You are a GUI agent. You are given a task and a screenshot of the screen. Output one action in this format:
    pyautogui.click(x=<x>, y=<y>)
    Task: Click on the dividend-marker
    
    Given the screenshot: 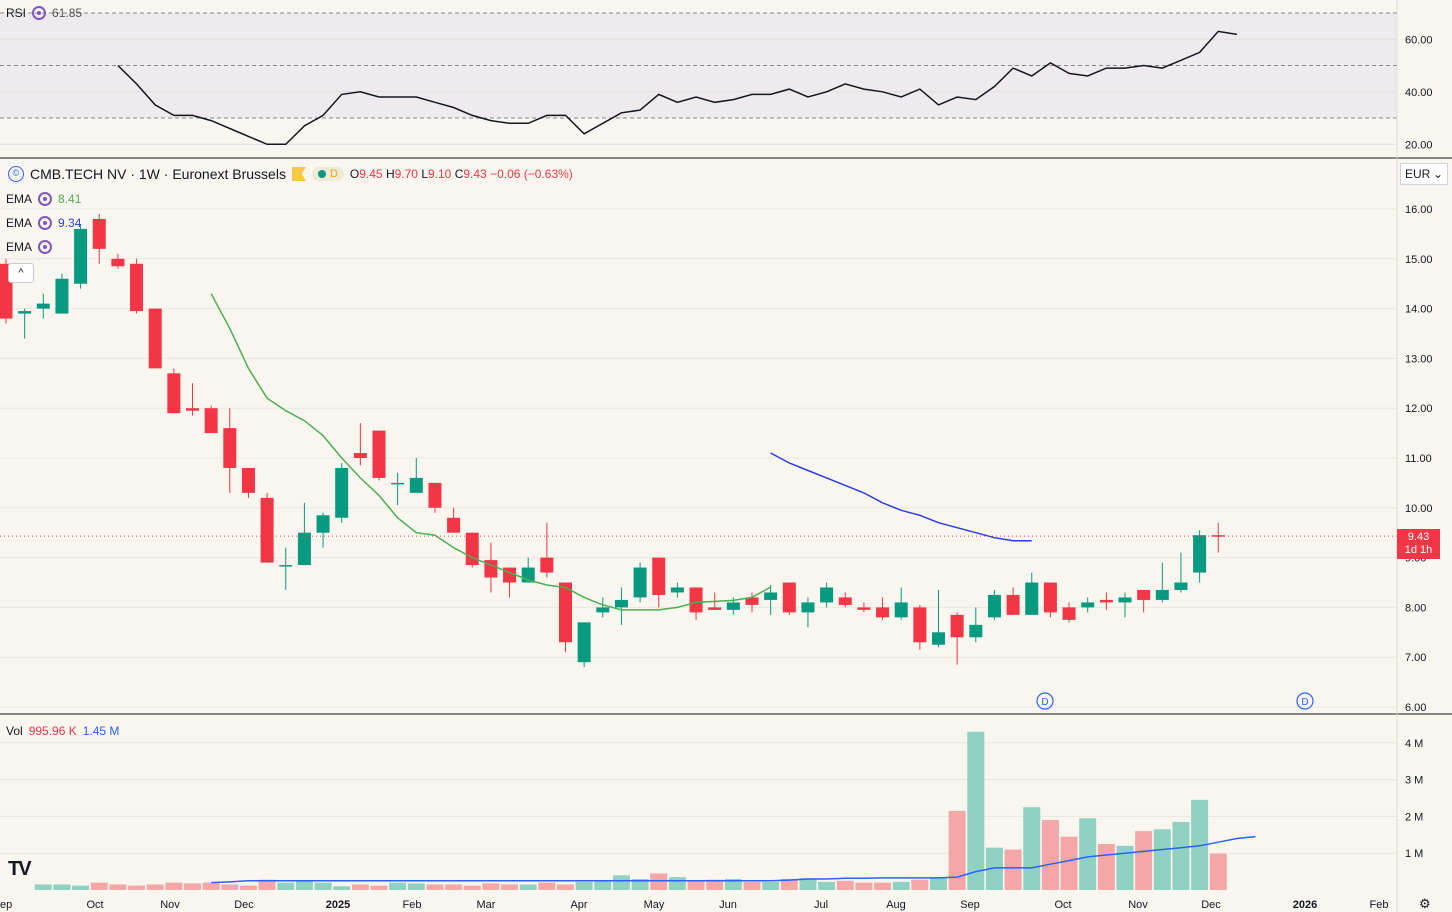 What is the action you would take?
    pyautogui.click(x=1045, y=701)
    